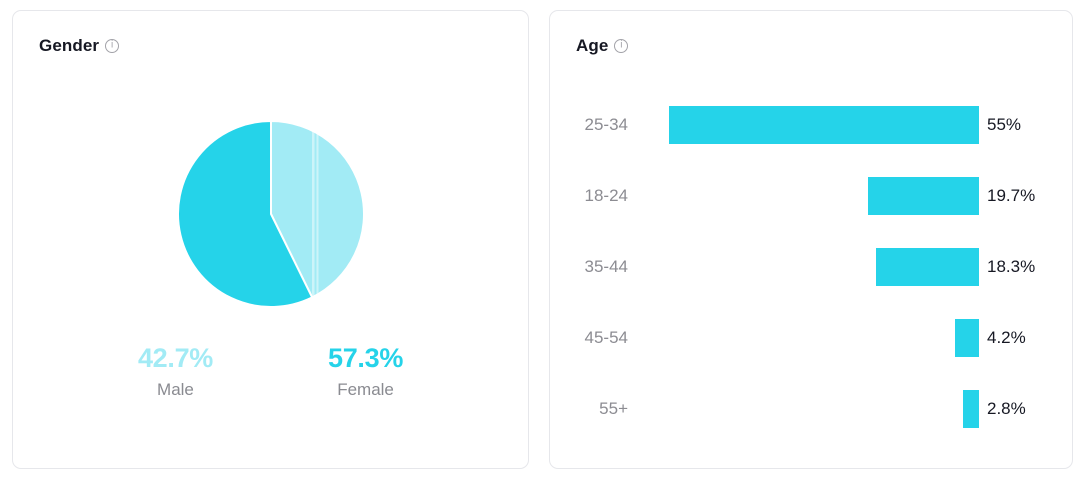  What do you see at coordinates (175, 358) in the screenshot?
I see `male-percent: 42.7%` at bounding box center [175, 358].